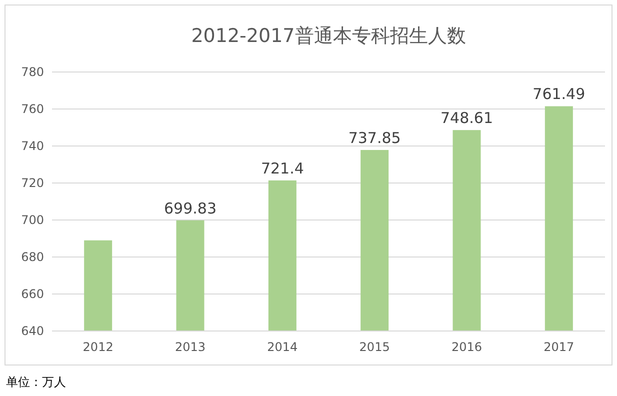  I want to click on x-tick-label: 2017, so click(559, 347).